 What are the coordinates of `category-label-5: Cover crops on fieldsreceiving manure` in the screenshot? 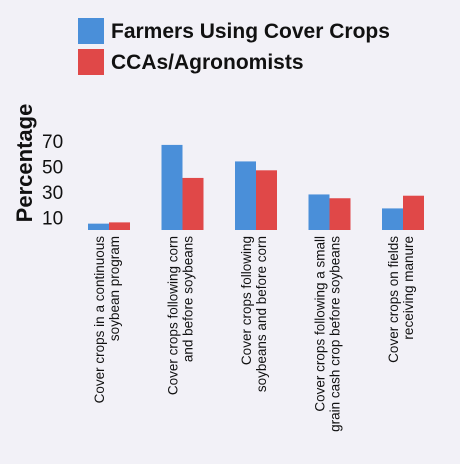 It's located at (401, 299).